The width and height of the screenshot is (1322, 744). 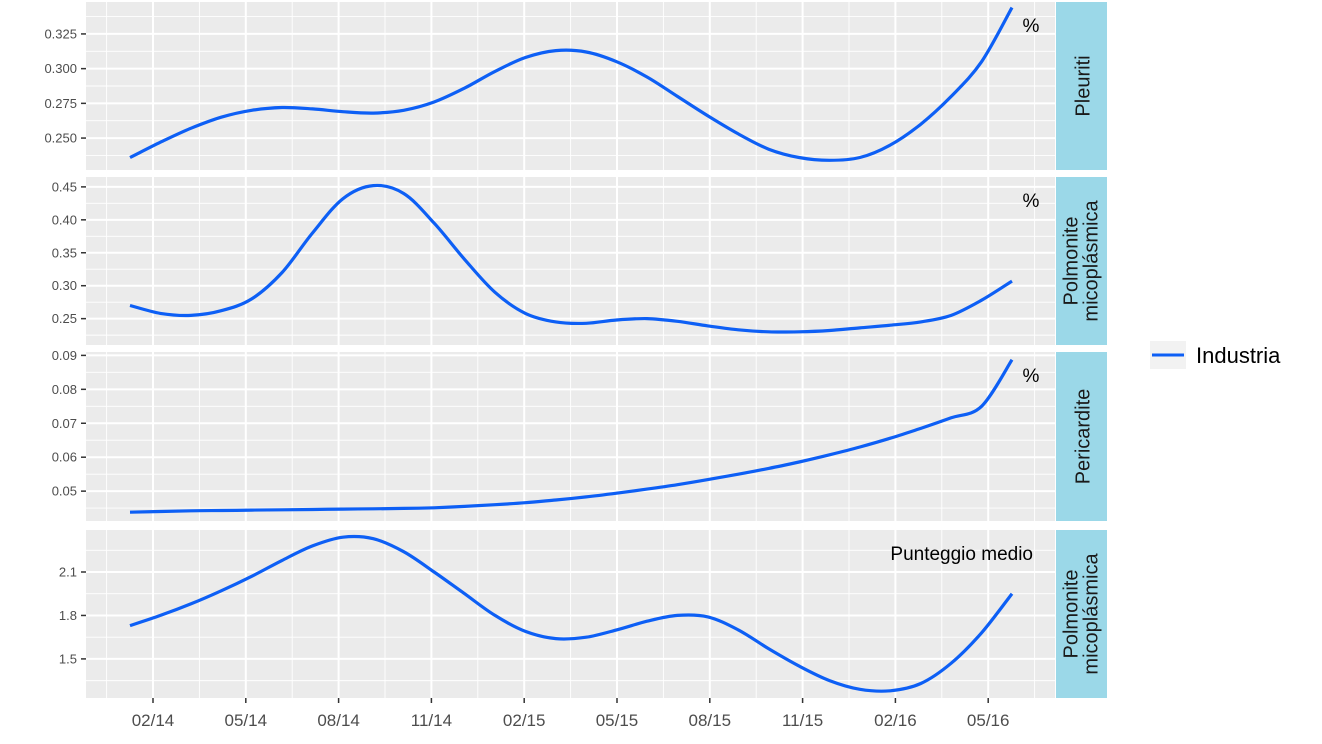 What do you see at coordinates (64, 355) in the screenshot?
I see `y-tick-label: 0.09` at bounding box center [64, 355].